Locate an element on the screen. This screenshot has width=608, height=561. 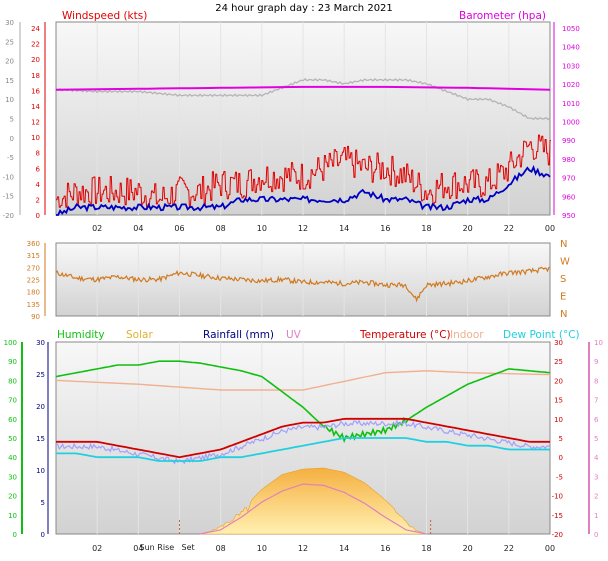
uv-tick: 8 is located at coordinates (596, 381).